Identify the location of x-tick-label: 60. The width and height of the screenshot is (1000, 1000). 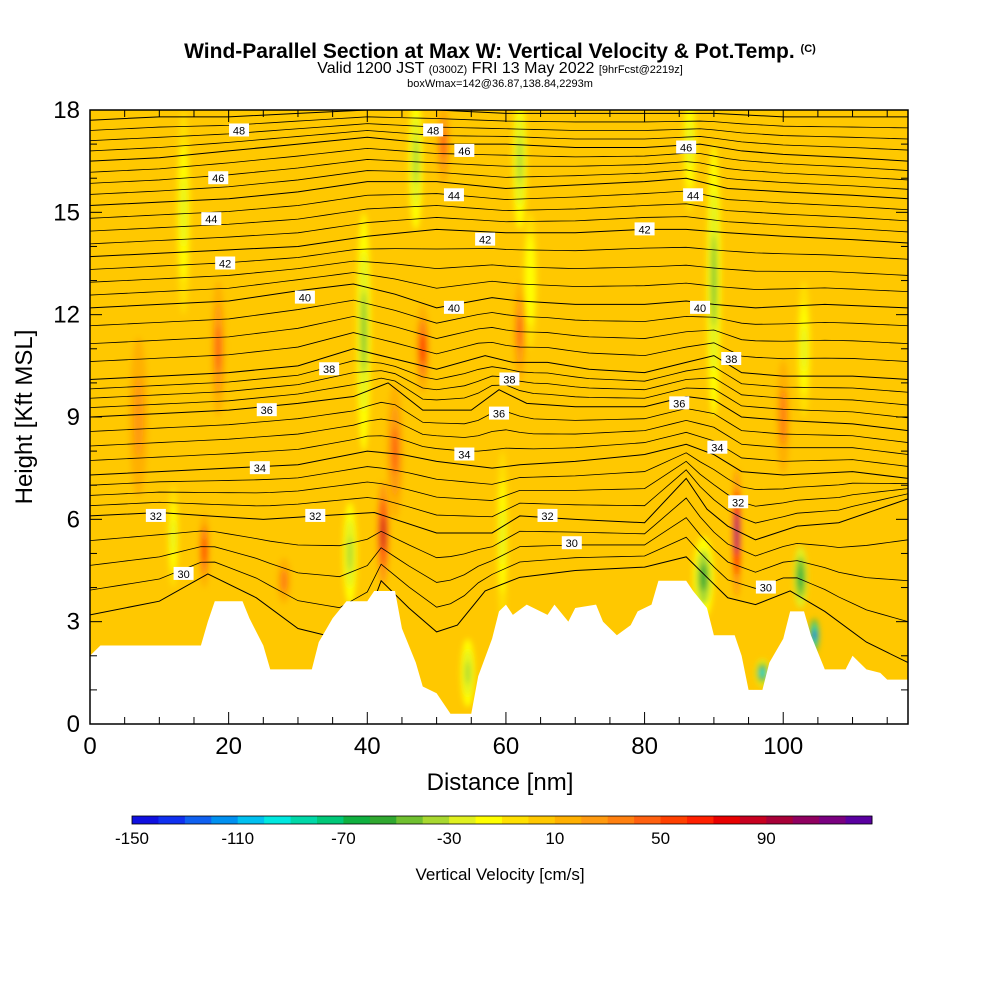
(506, 746).